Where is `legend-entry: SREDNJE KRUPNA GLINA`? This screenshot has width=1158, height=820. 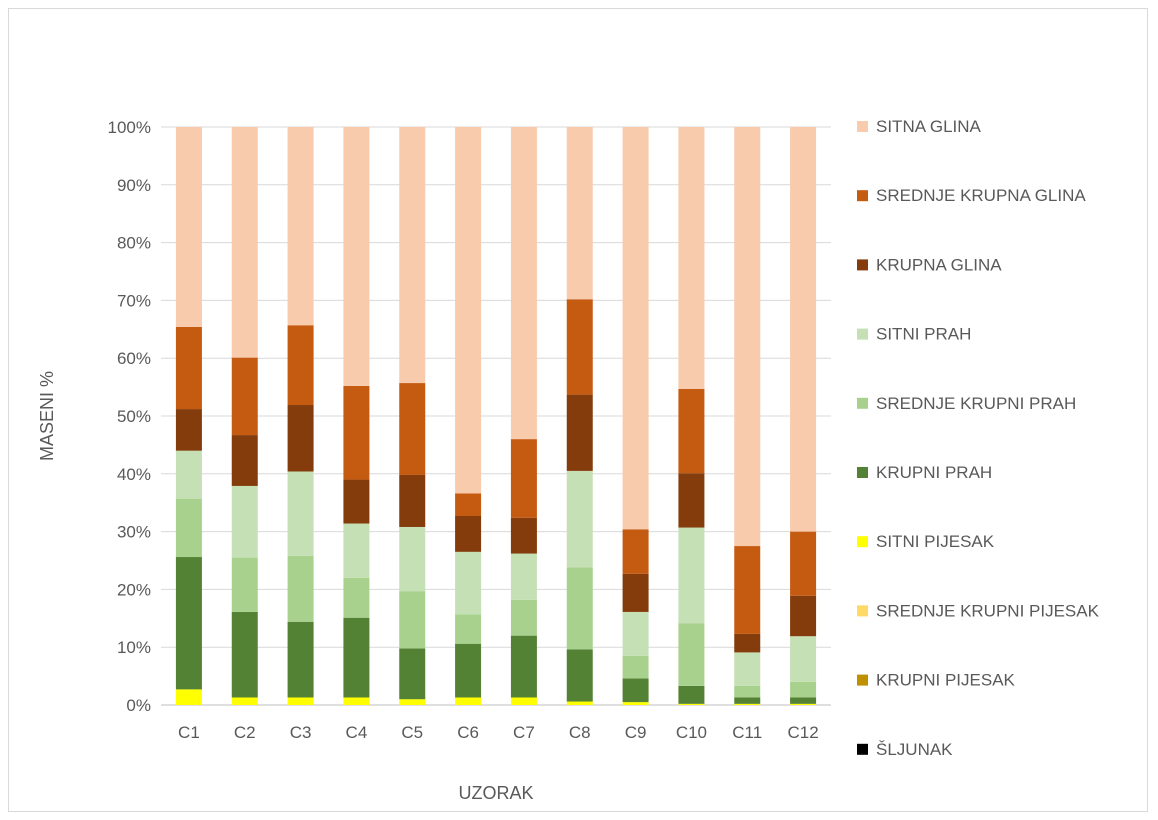
legend-entry: SREDNJE KRUPNA GLINA is located at coordinates (971, 195).